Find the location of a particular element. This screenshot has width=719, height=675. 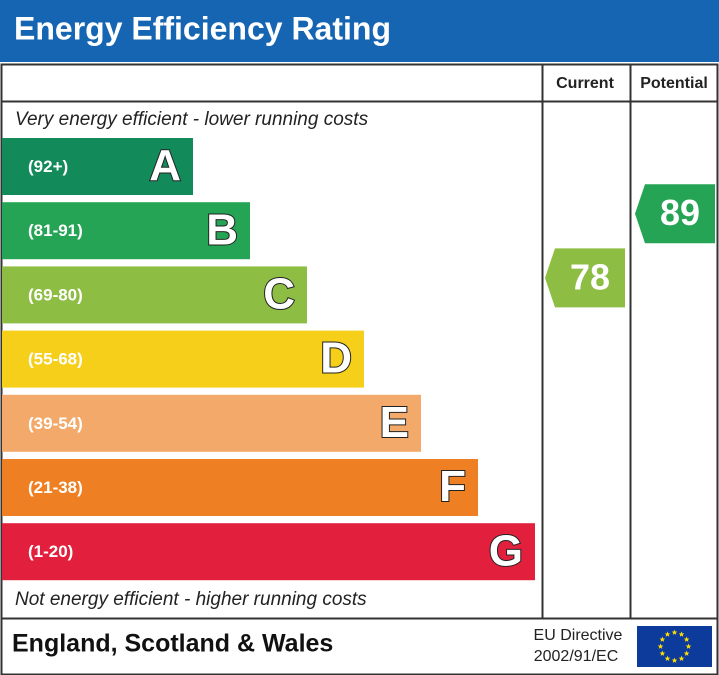

eu-stars is located at coordinates (674, 646).